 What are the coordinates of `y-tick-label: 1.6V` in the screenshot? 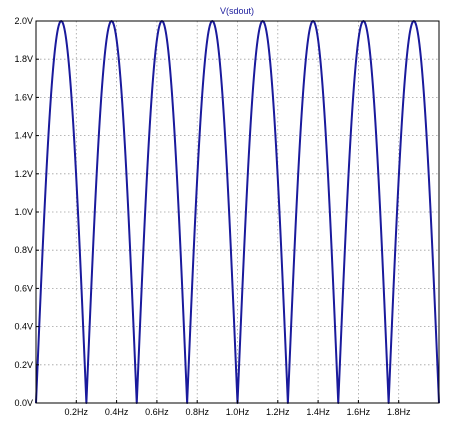 It's located at (23, 97).